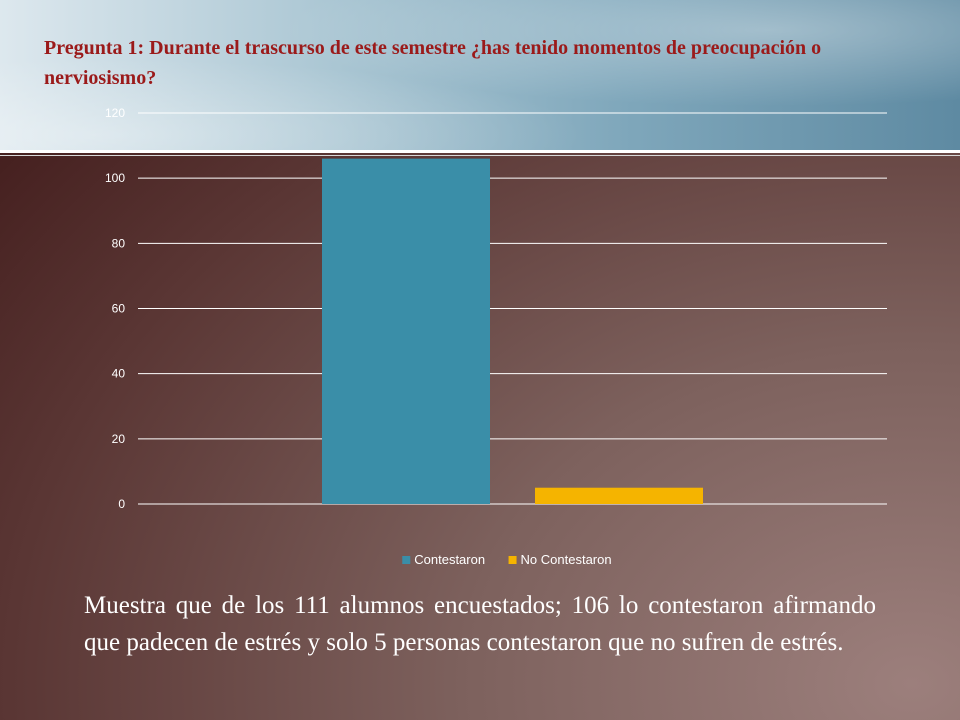  What do you see at coordinates (406, 331) in the screenshot?
I see `bar-contestaron` at bounding box center [406, 331].